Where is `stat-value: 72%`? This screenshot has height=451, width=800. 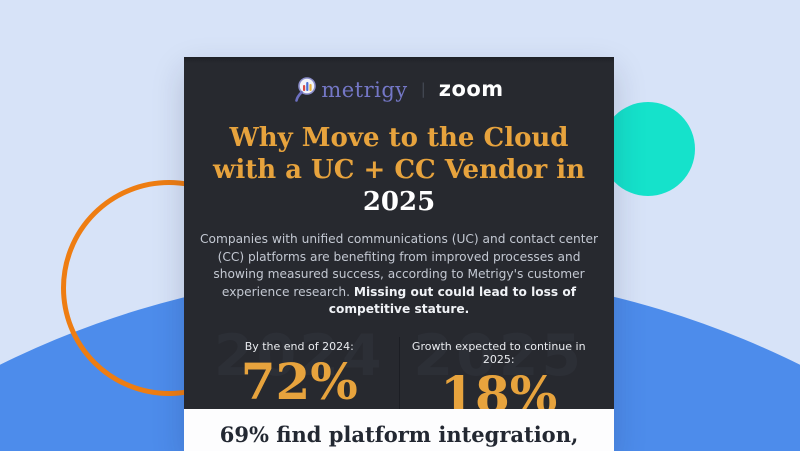 stat-value: 72% is located at coordinates (299, 380).